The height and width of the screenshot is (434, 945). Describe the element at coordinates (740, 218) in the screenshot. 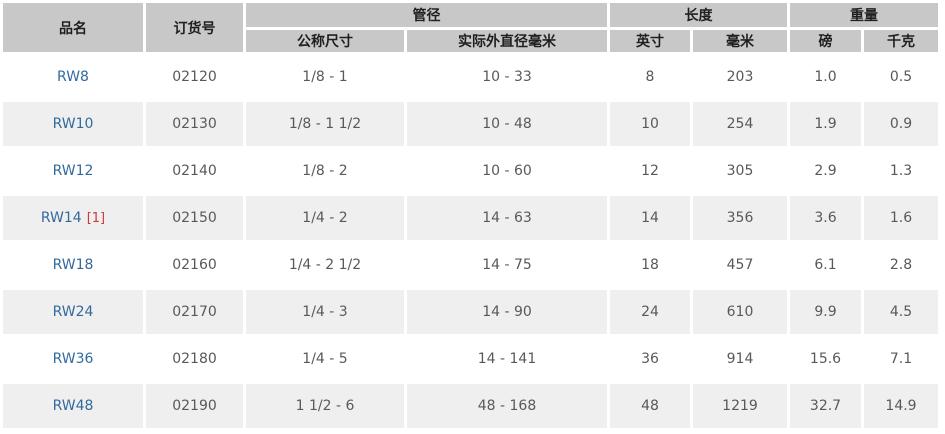

I see `length-mm-cell: 356` at that location.